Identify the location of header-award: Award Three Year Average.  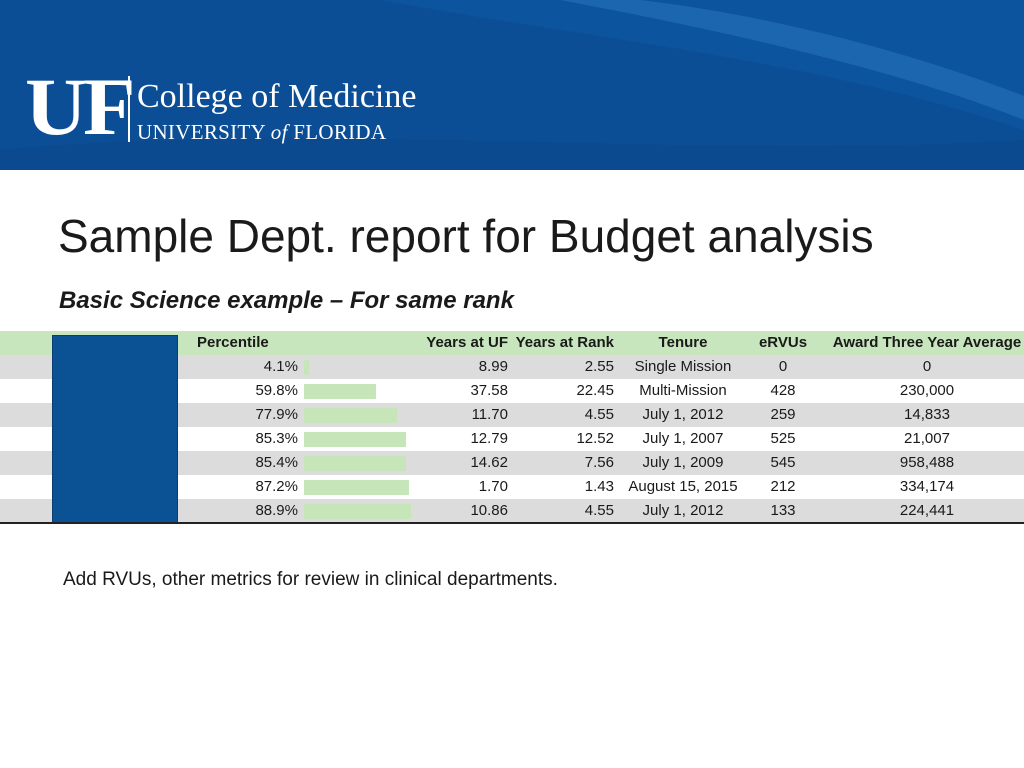
(927, 342).